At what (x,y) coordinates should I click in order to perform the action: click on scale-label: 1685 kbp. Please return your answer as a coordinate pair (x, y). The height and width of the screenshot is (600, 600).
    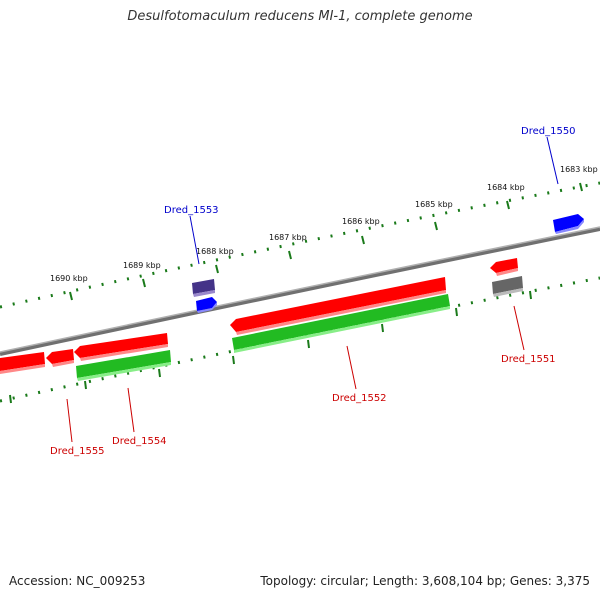
    Looking at the image, I should click on (434, 204).